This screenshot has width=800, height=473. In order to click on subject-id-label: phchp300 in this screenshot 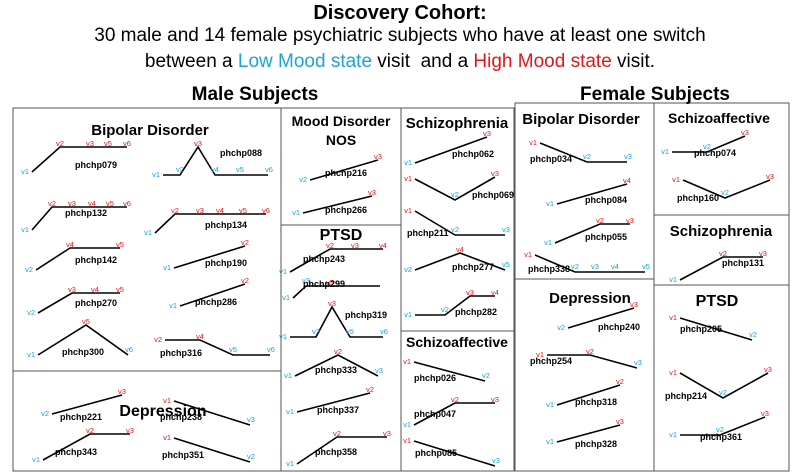, I will do `click(83, 352)`.